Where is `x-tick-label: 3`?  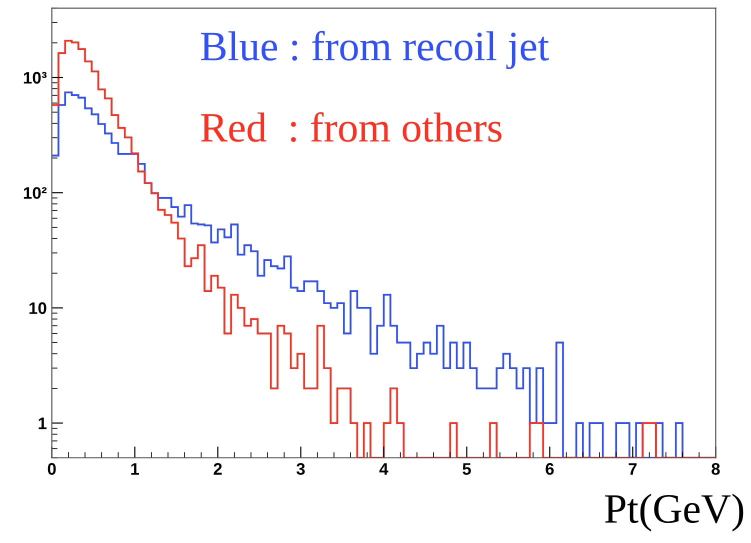
x-tick-label: 3 is located at coordinates (300, 469).